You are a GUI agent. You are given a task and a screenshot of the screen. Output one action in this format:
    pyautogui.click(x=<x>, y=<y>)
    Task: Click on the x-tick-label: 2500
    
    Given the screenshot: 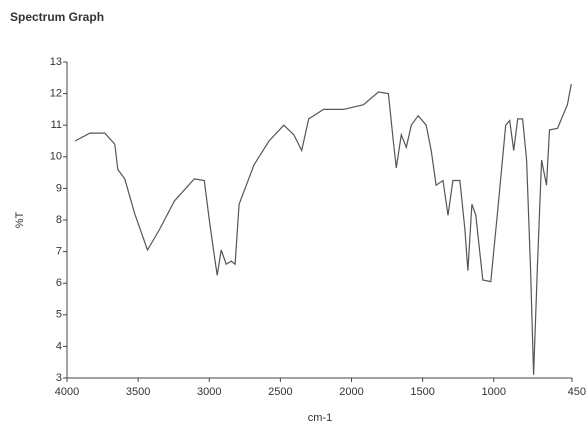 What is the action you would take?
    pyautogui.click(x=280, y=392)
    